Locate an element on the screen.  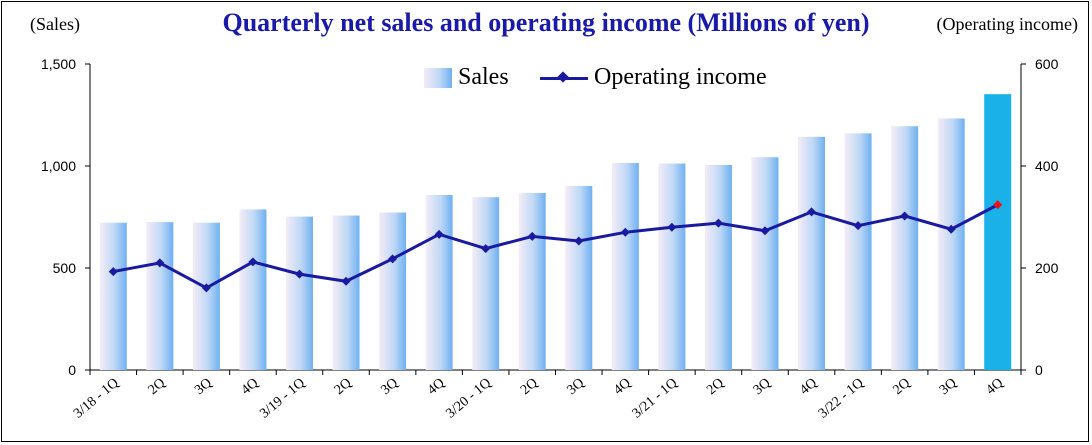
x-tick-label: 3/19 - 1Q is located at coordinates (282, 399).